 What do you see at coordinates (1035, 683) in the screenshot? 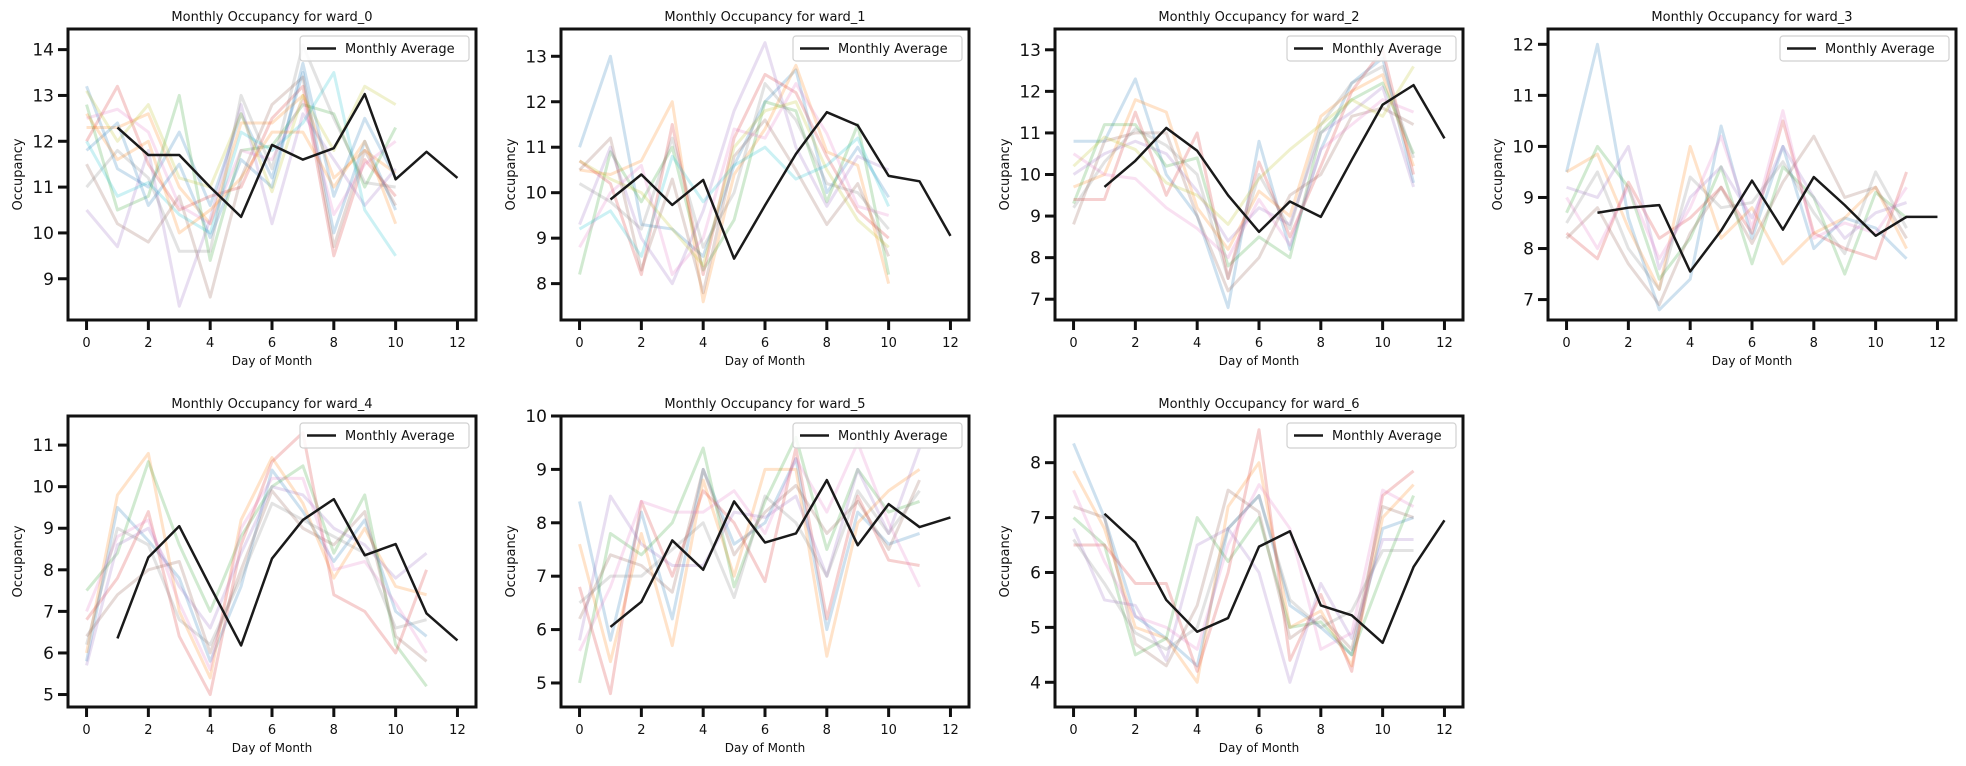
I see `y-tick-label: 4` at bounding box center [1035, 683].